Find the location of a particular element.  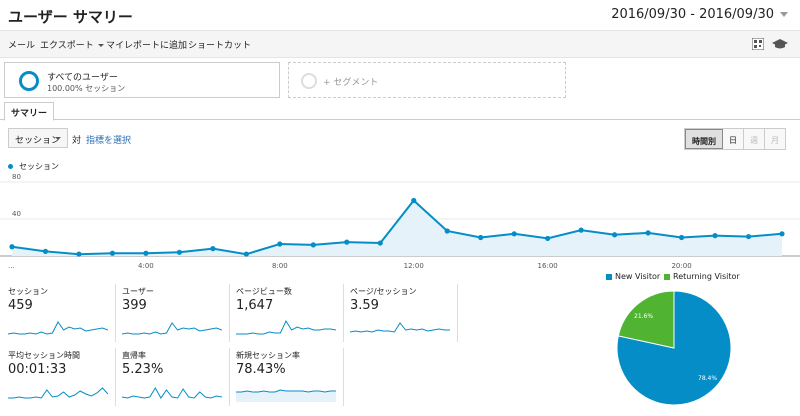

legend-dot-icon is located at coordinates (10, 166).